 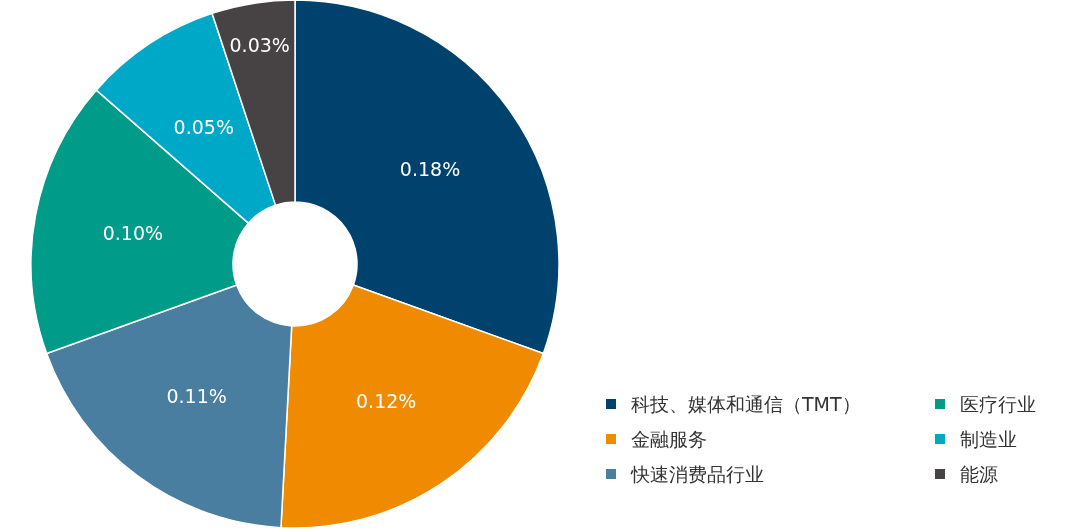 I want to click on data-label: 0.10%, so click(x=133, y=233).